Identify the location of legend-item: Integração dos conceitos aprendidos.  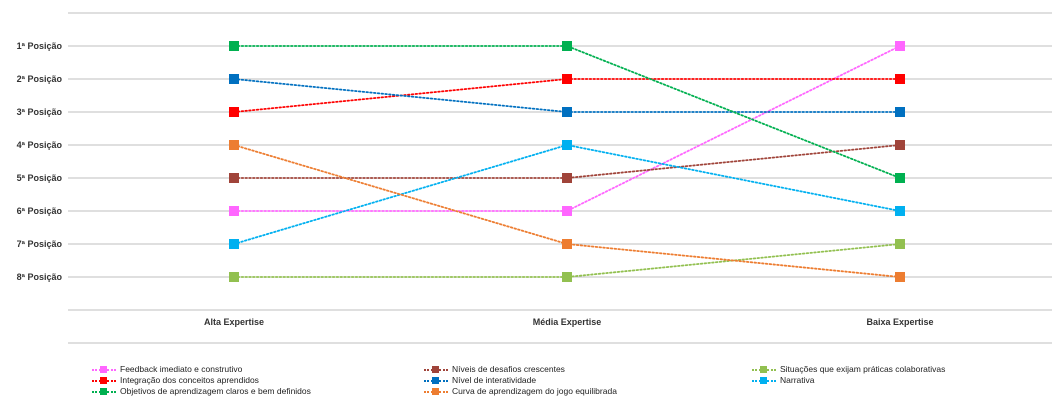
(175, 380).